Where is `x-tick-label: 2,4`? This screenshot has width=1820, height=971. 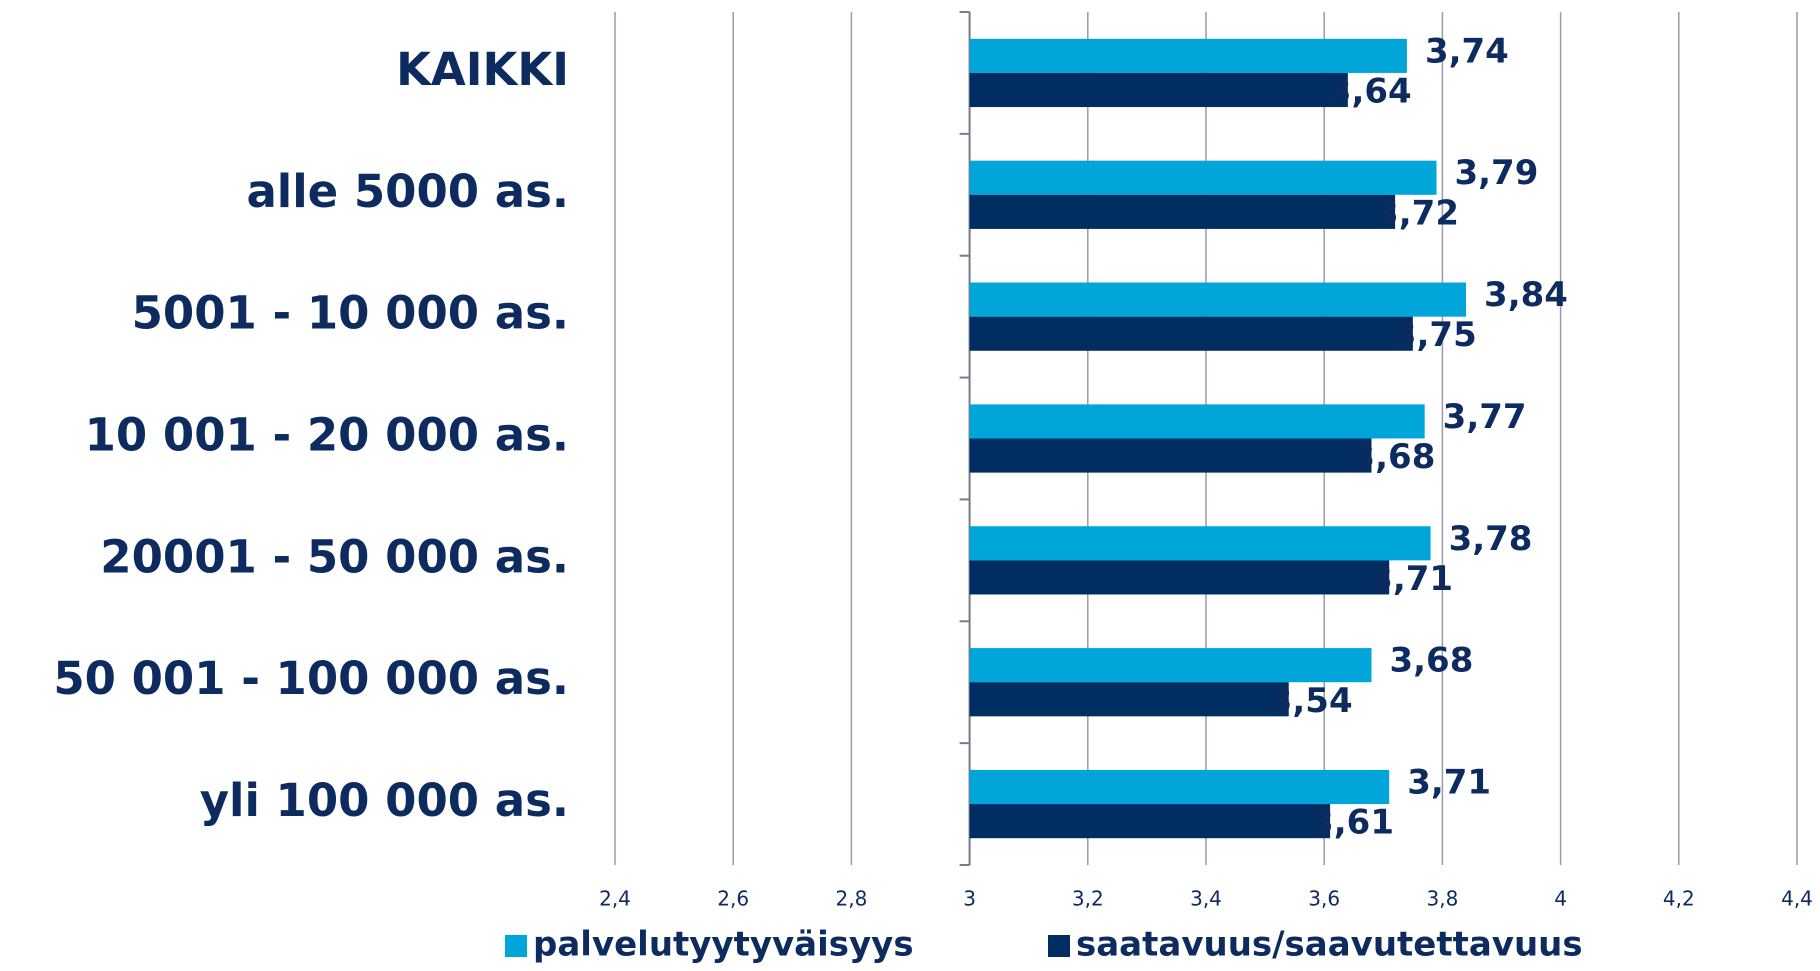 x-tick-label: 2,4 is located at coordinates (615, 899).